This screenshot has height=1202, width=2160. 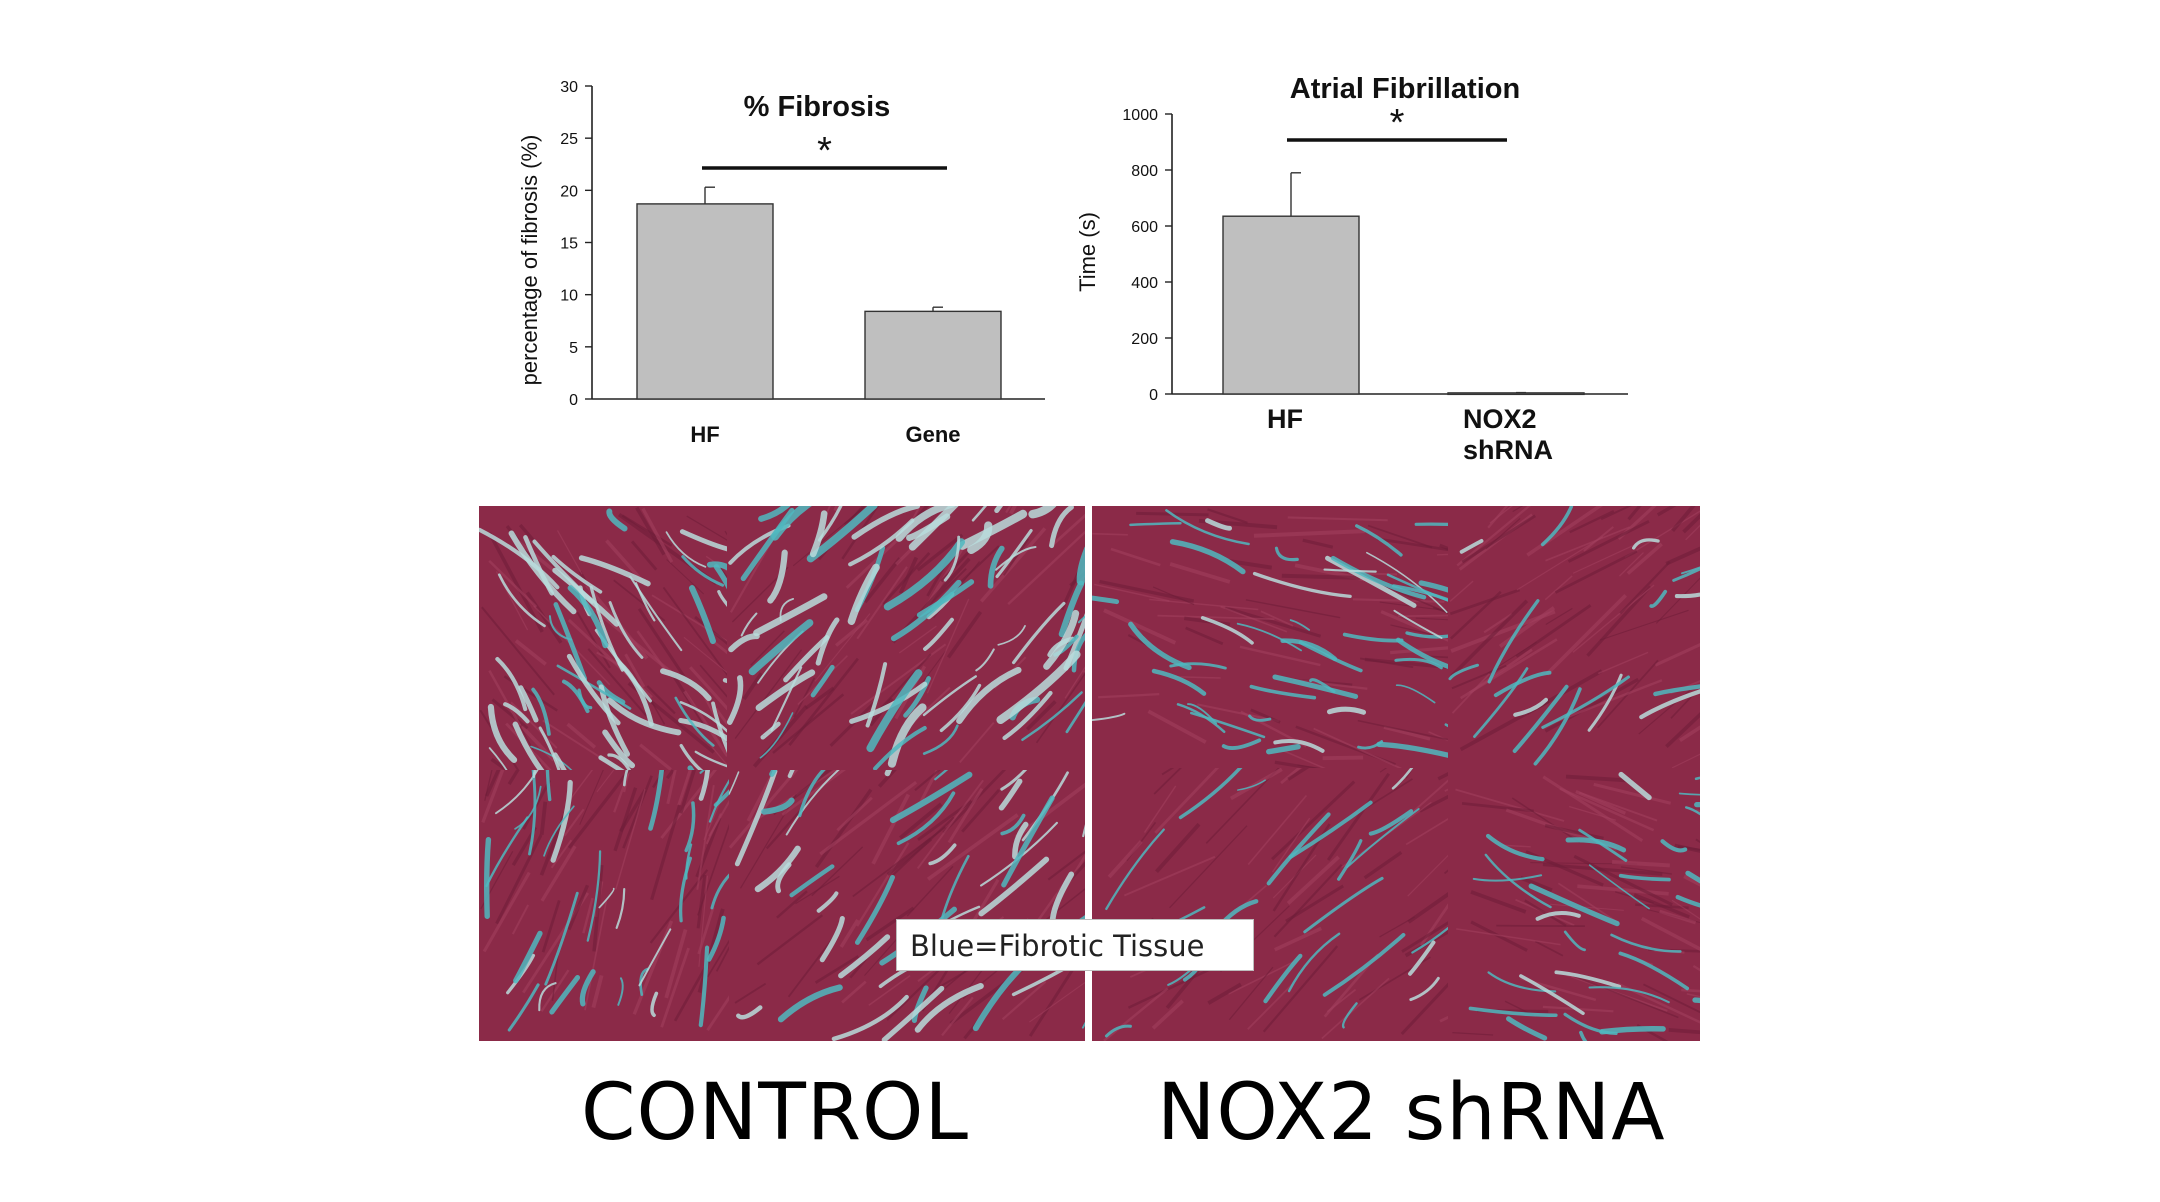 I want to click on y-tick-label: 600, so click(x=1144, y=227).